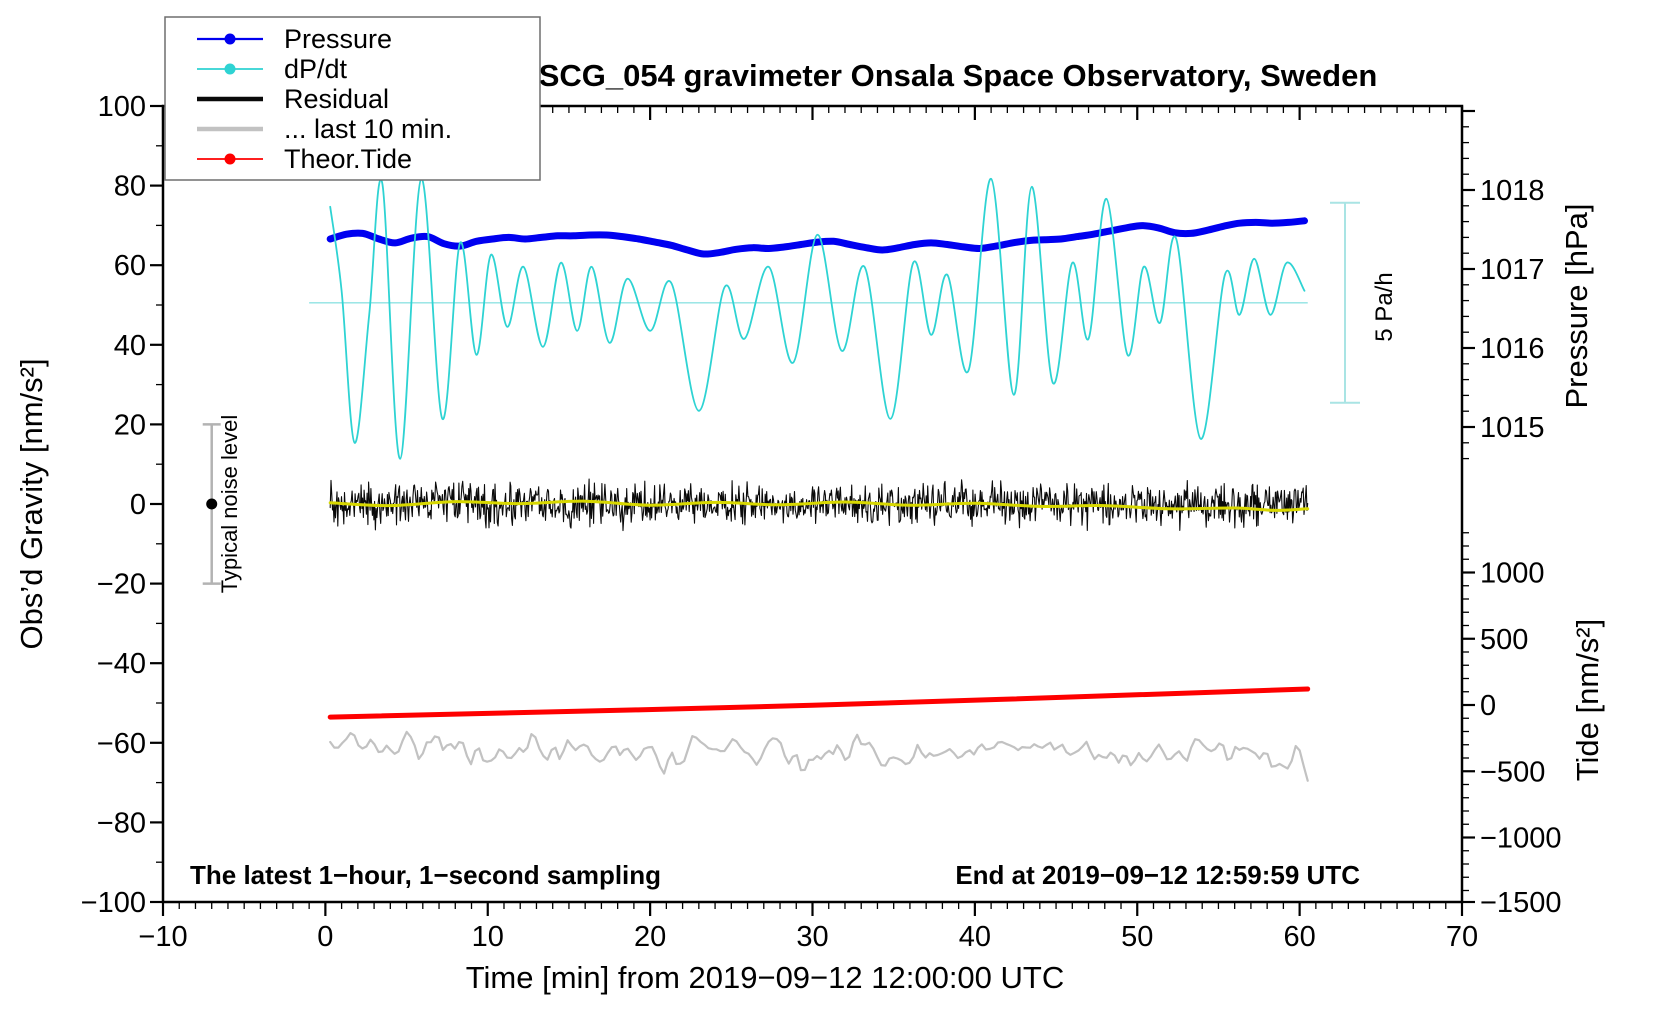 This screenshot has width=1660, height=1020. Describe the element at coordinates (130, 266) in the screenshot. I see `gravity-tick-label: 60` at that location.